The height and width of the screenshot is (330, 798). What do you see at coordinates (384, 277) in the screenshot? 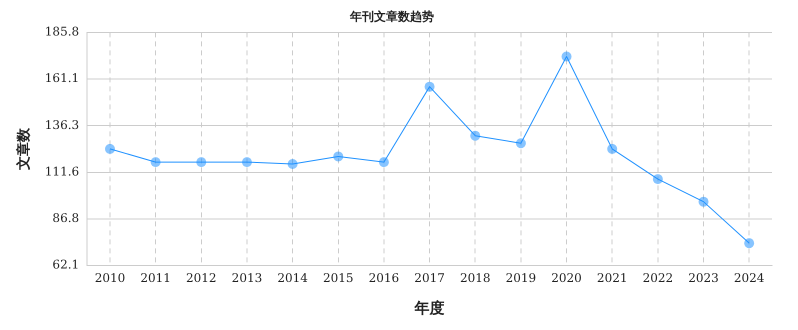
I see `x-tick-label: 2016` at bounding box center [384, 277].